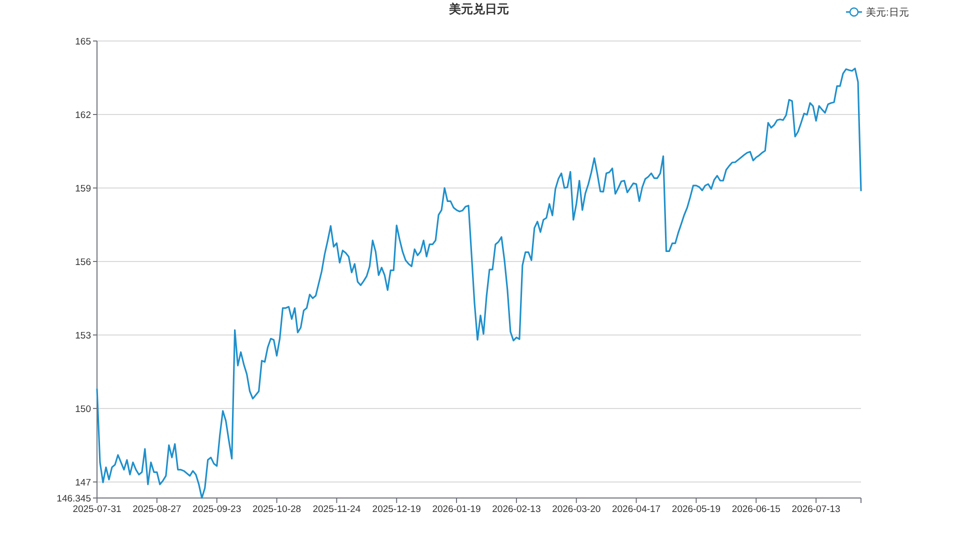  Describe the element at coordinates (157, 509) in the screenshot. I see `x-tick-label: 2025-08-27` at that location.